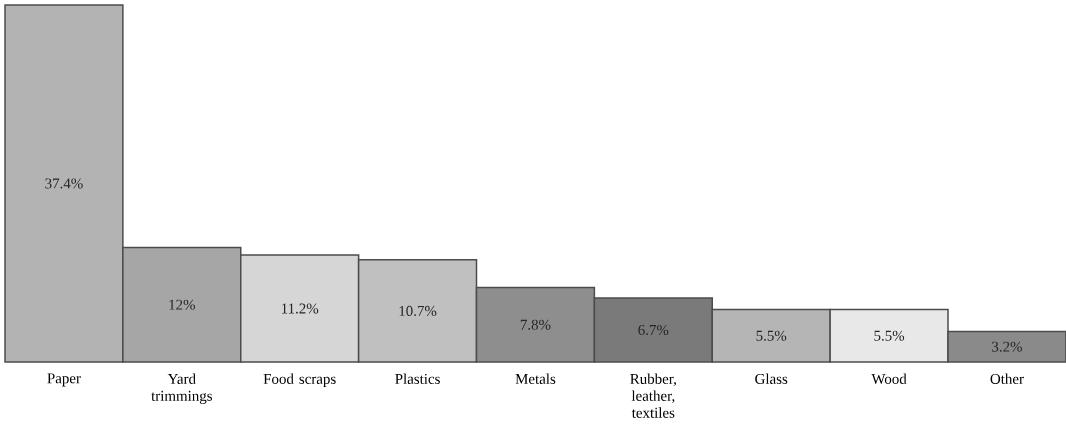 The width and height of the screenshot is (1066, 445). I want to click on x-tick-label: Rubber, leather, textiles, so click(653, 395).